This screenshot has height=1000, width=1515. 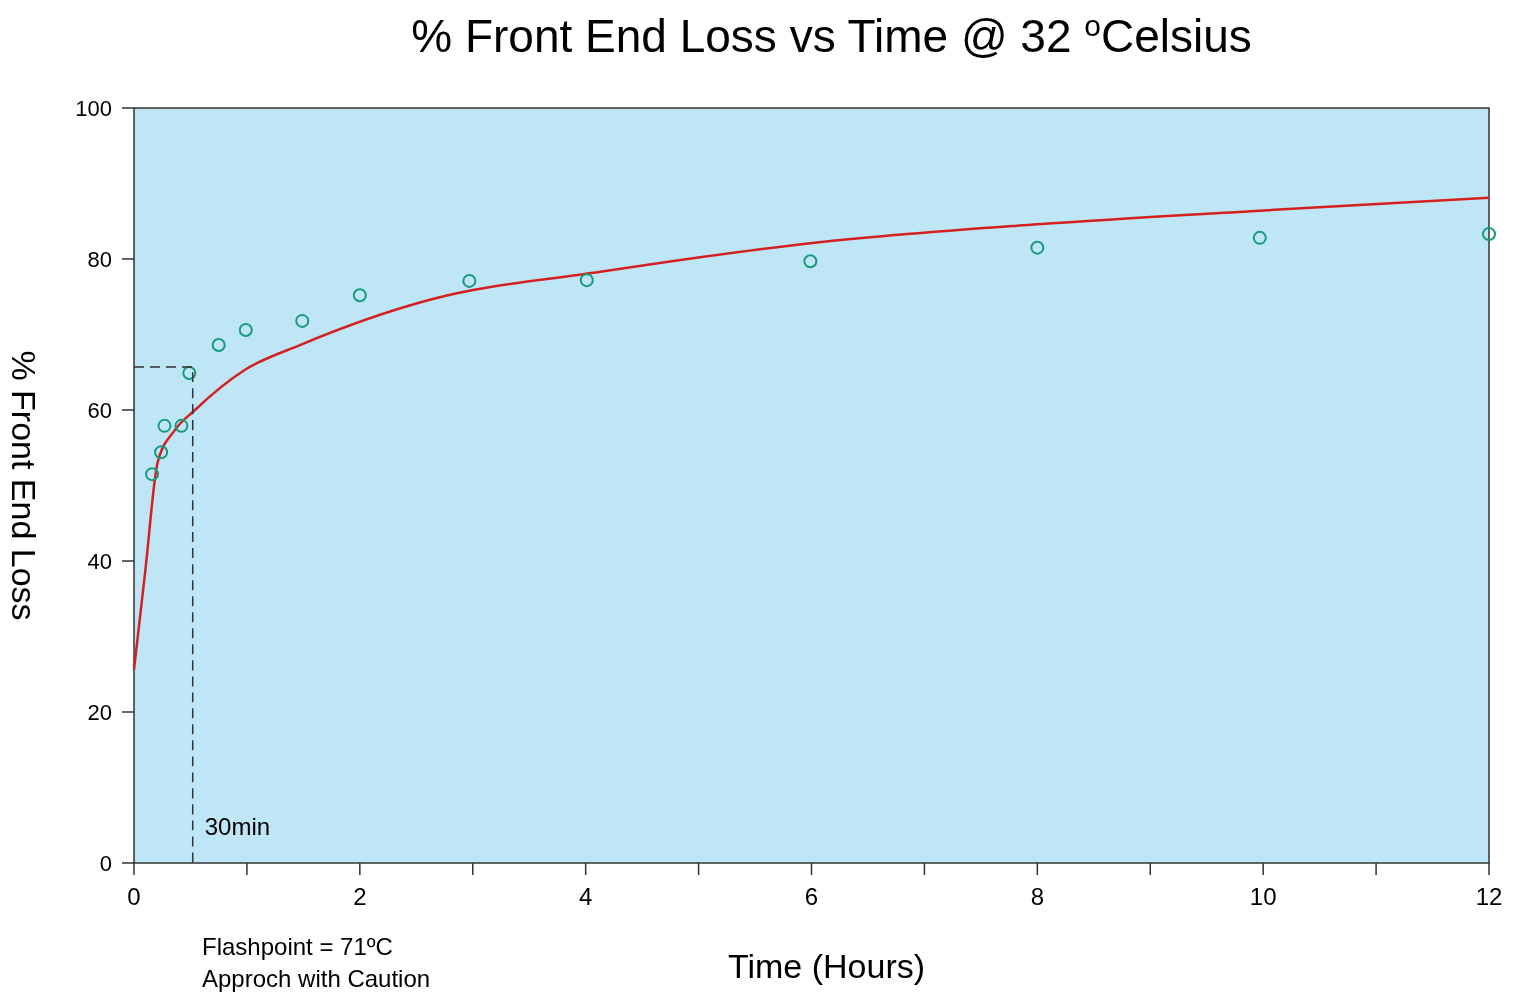 What do you see at coordinates (811, 896) in the screenshot?
I see `x-tick-label: 6` at bounding box center [811, 896].